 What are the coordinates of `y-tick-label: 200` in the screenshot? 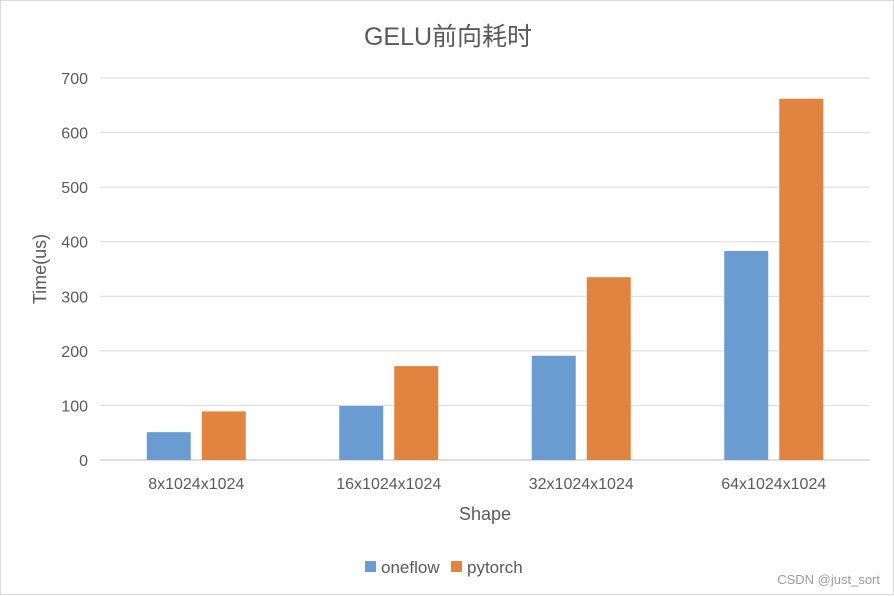 It's located at (74, 352).